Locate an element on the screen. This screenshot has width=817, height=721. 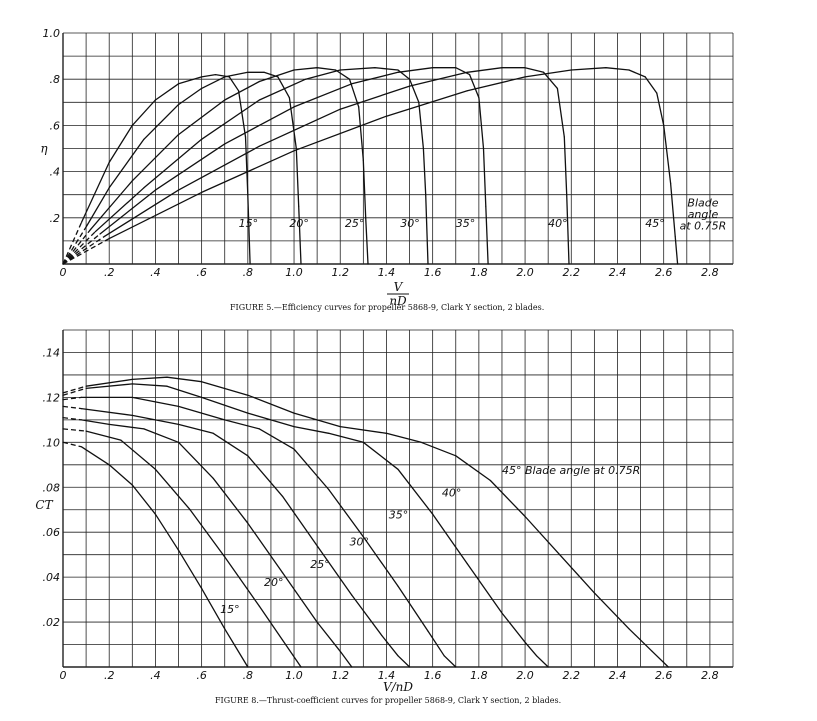
y-tick-label: .04 is located at coordinates (52, 577).